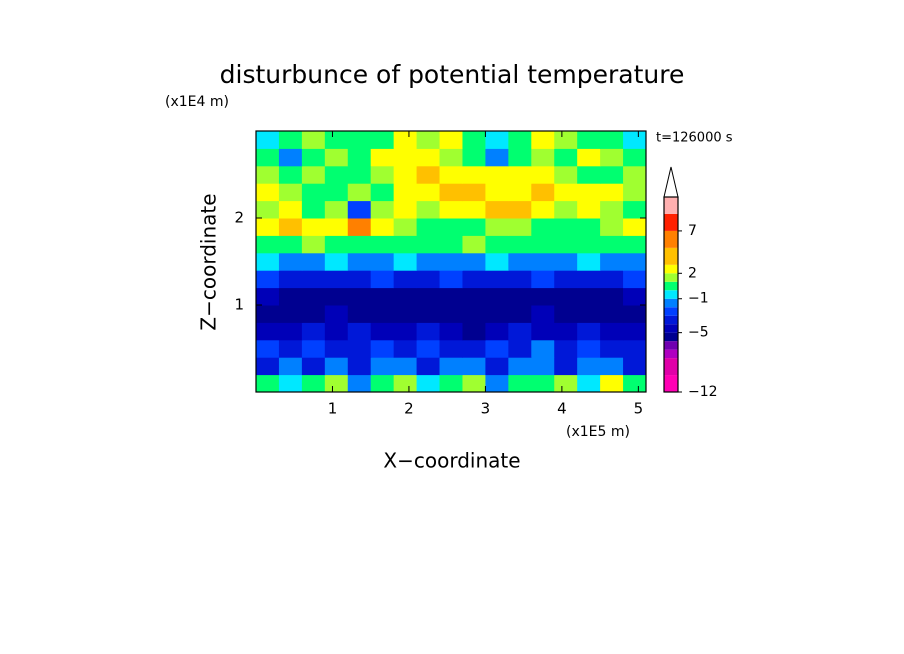 Image resolution: width=904 pixels, height=654 pixels. I want to click on colorbar-tick-label: −12, so click(703, 392).